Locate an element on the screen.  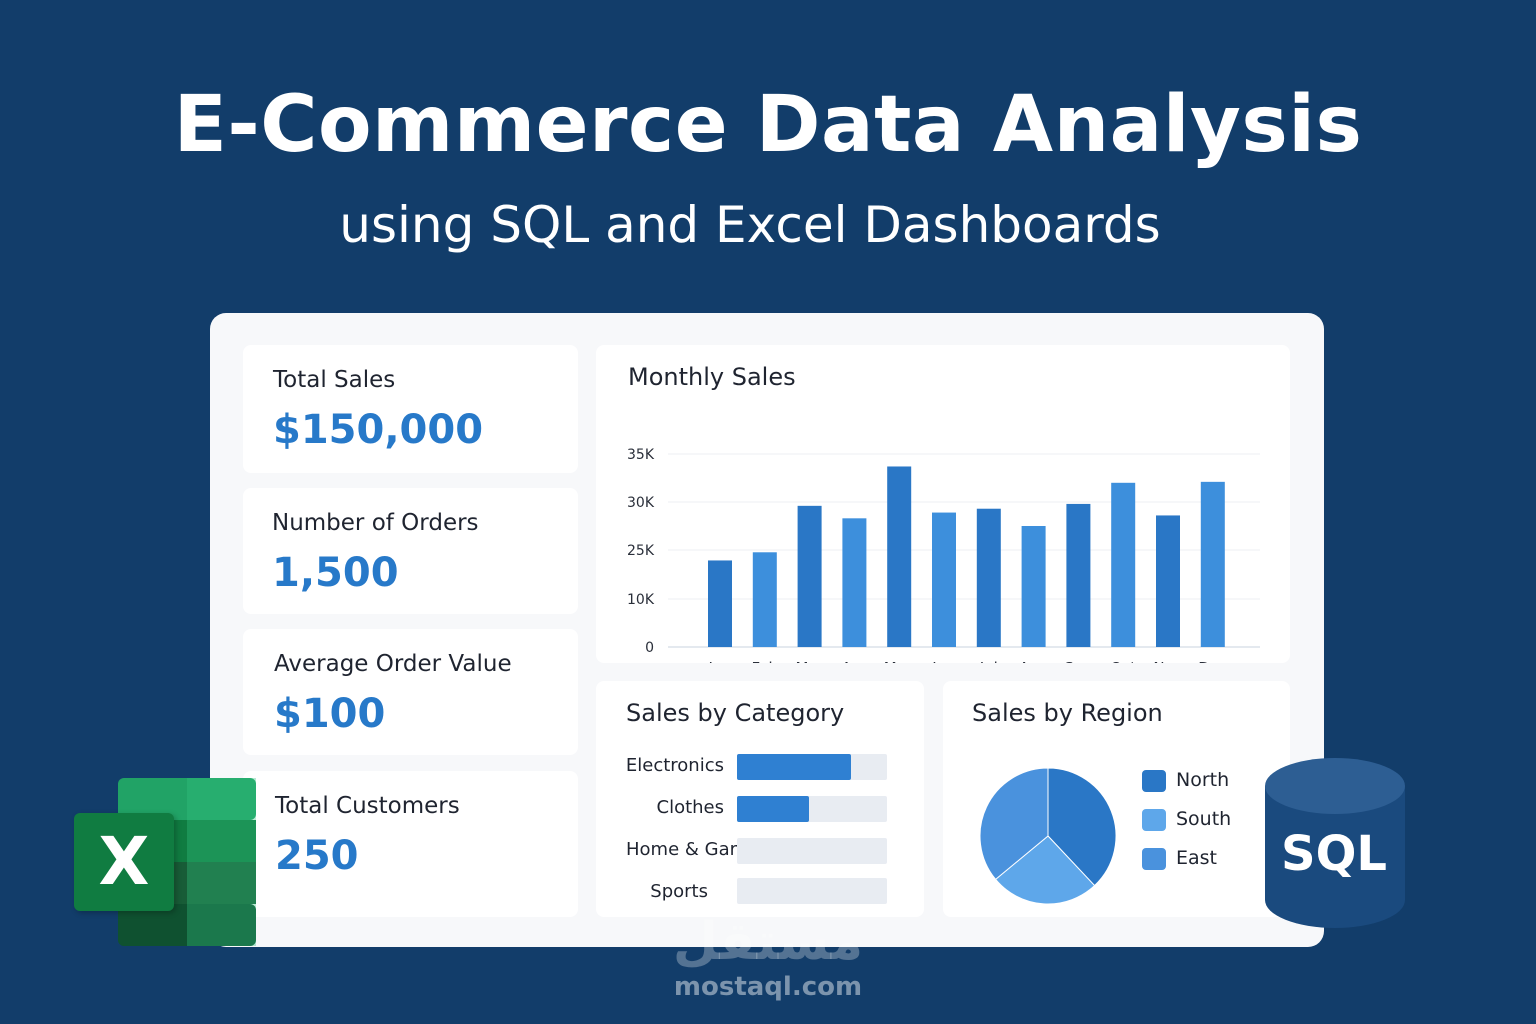
category-bar-track-sports is located at coordinates (812, 891).